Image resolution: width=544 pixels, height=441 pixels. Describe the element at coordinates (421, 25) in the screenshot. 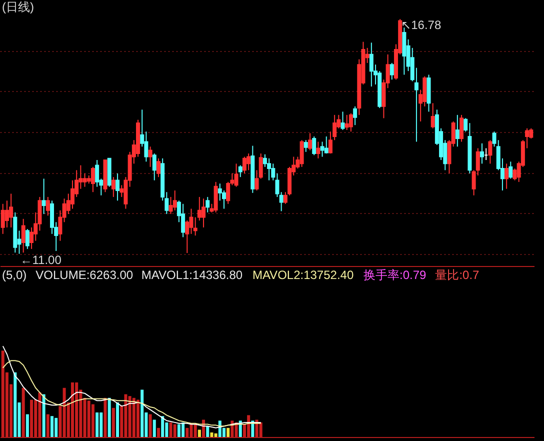

I see `annotation: ↖16.78` at that location.